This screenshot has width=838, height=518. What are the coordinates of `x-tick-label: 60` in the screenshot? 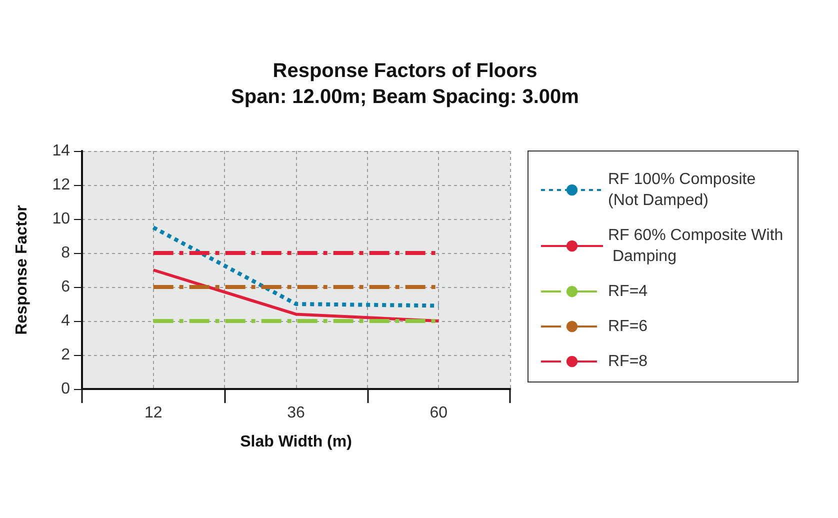 It's located at (439, 413).